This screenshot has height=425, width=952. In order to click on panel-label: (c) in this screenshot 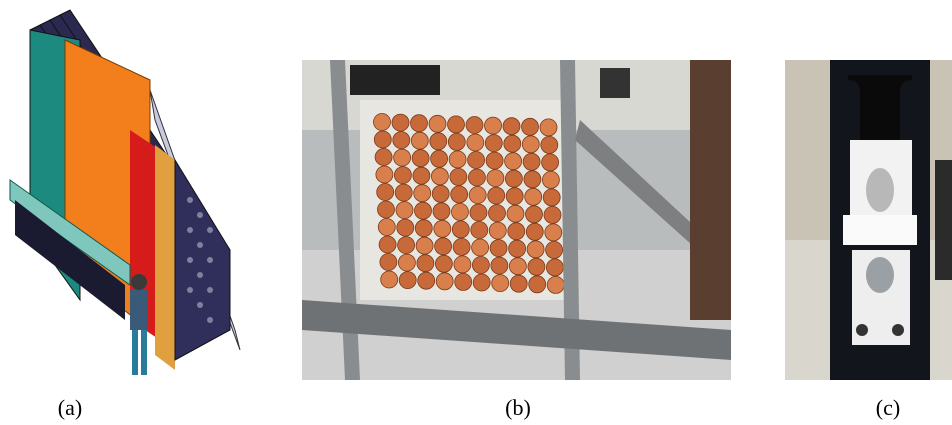, I will do `click(888, 407)`.